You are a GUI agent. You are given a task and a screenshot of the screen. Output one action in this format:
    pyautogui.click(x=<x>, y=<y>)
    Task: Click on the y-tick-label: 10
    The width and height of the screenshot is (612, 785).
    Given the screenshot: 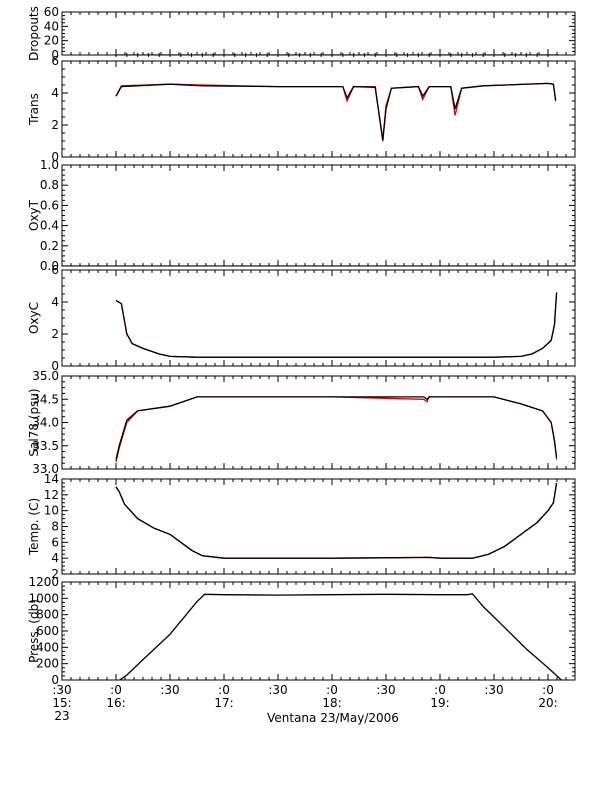 What is the action you would take?
    pyautogui.click(x=51, y=511)
    